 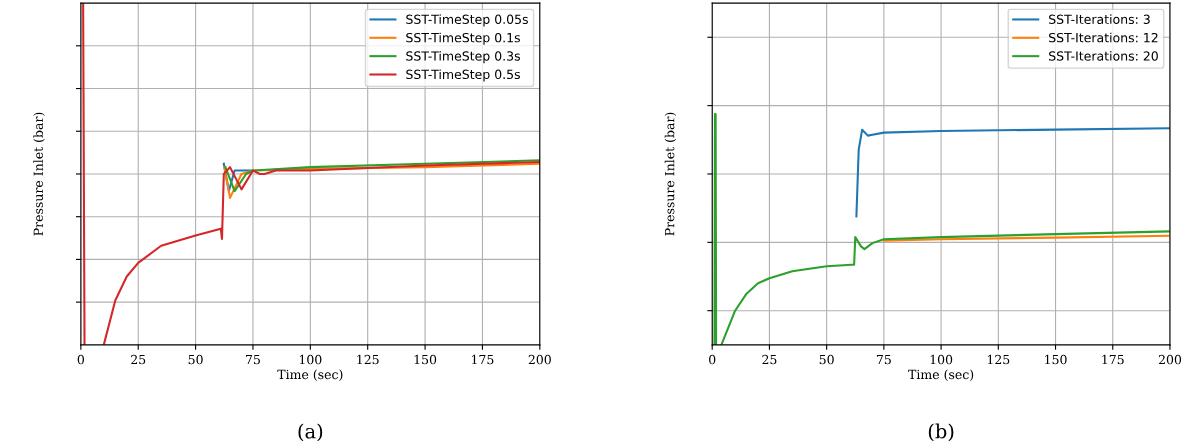 I want to click on text: (b), so click(x=941, y=432).